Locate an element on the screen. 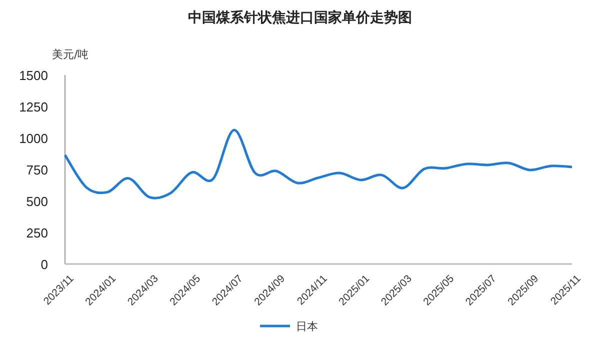  y-tick-label: 500 is located at coordinates (37, 201).